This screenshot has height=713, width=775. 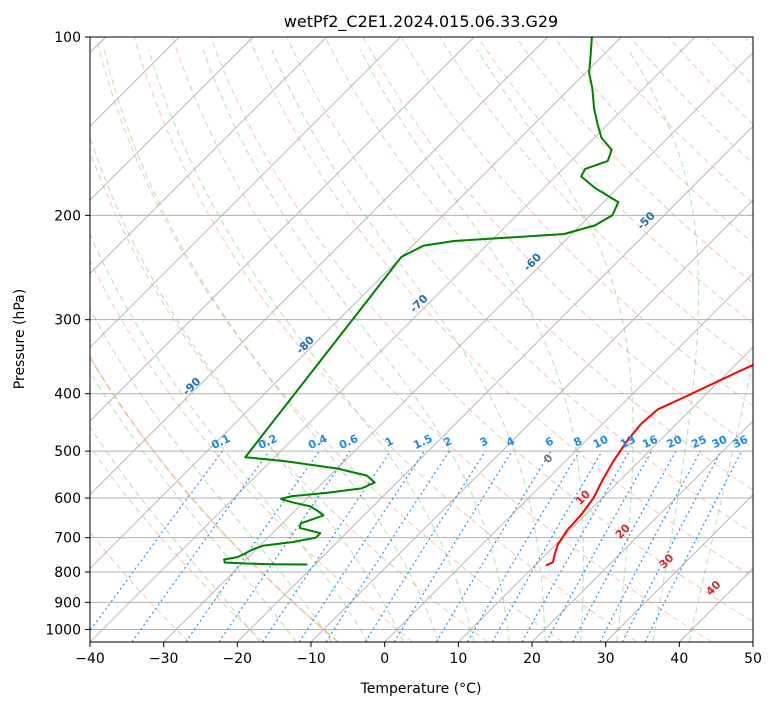 What do you see at coordinates (384, 659) in the screenshot?
I see `x-tick-label: 0` at bounding box center [384, 659].